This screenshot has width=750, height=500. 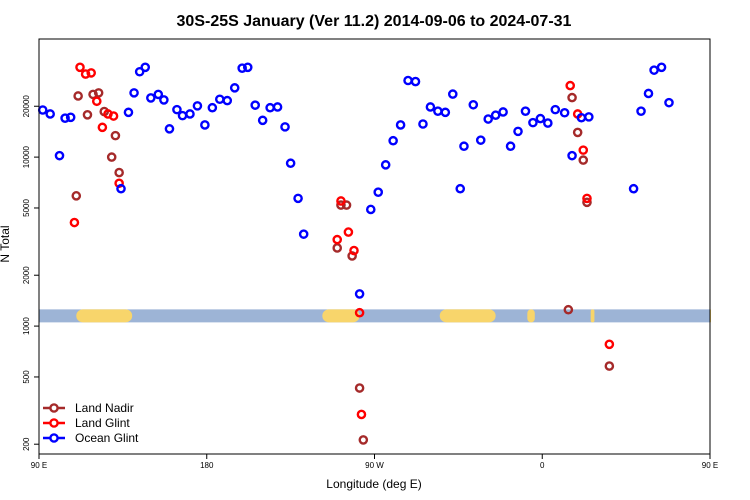 What do you see at coordinates (26, 444) in the screenshot?
I see `y-tick-label: 200` at bounding box center [26, 444].